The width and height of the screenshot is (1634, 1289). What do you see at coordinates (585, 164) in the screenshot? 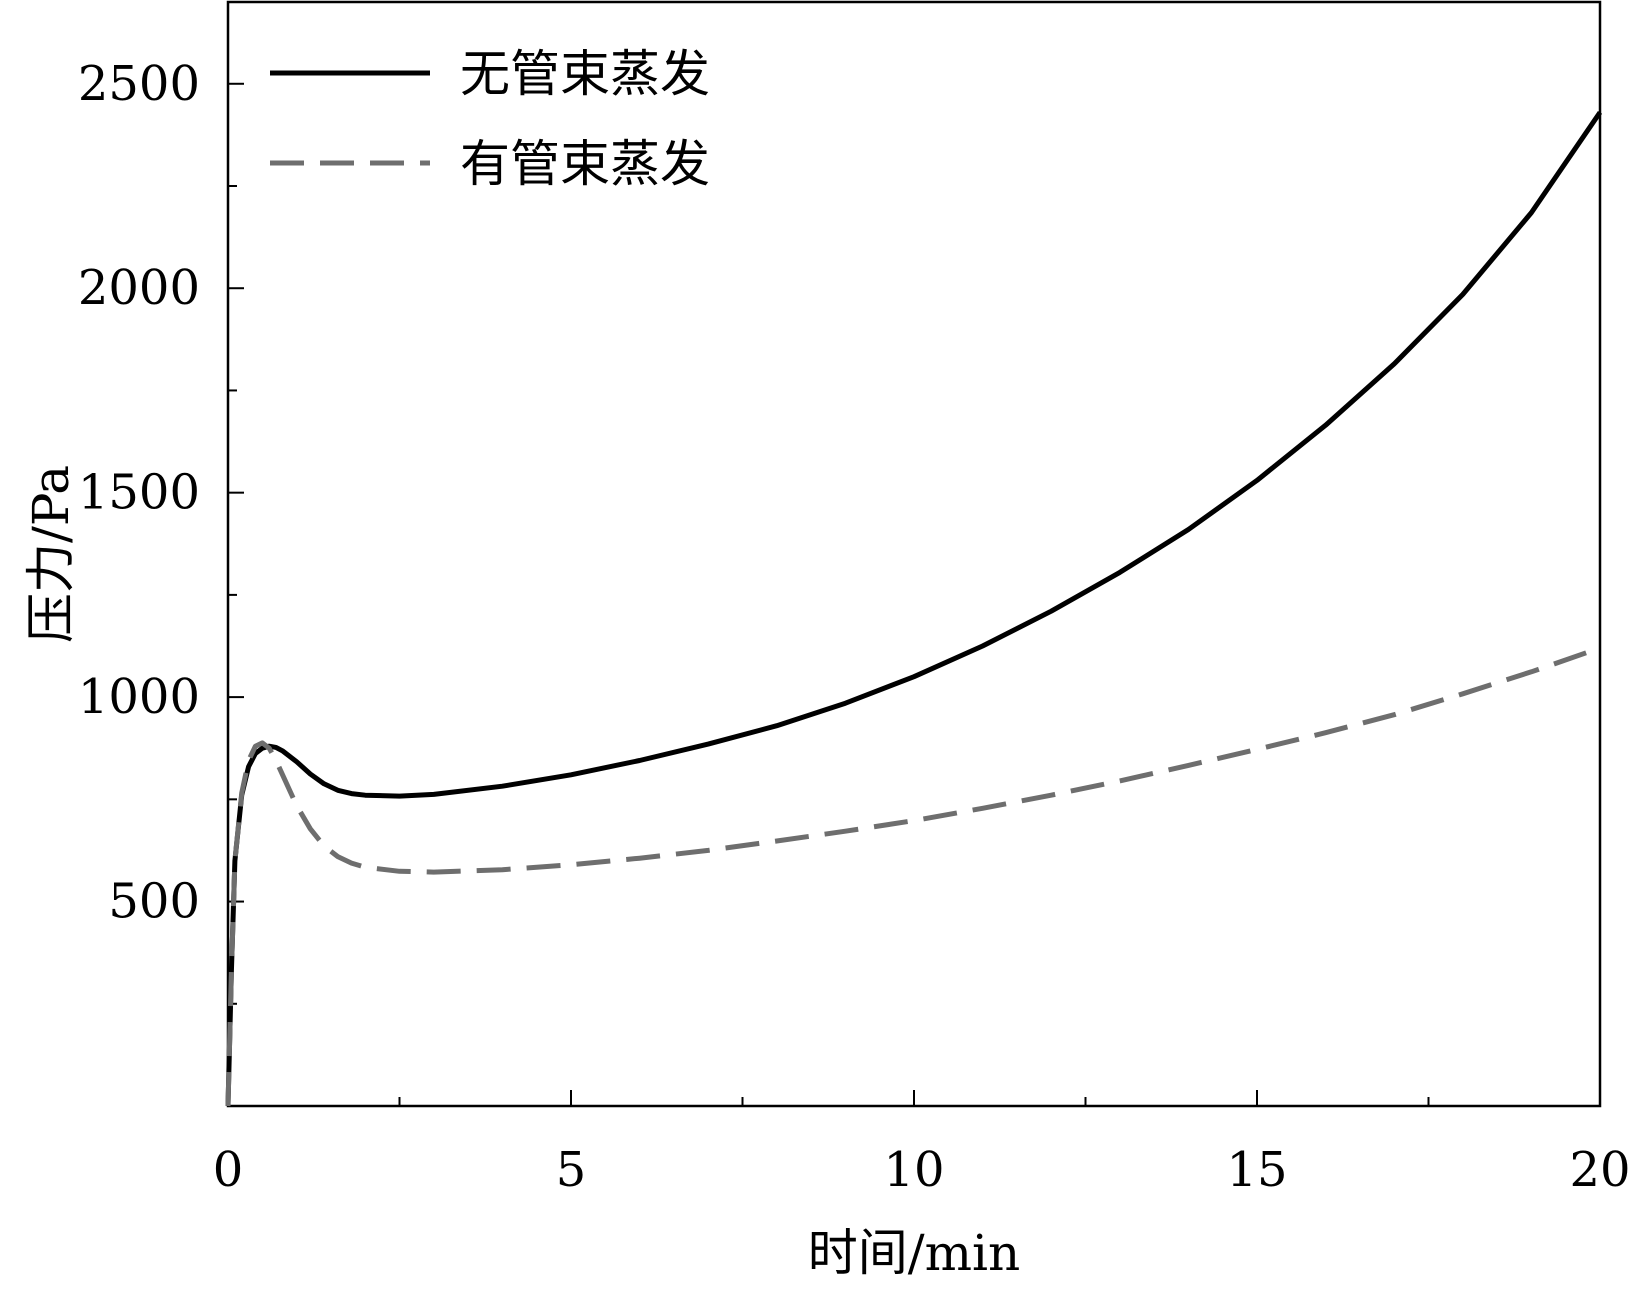
I see `legend-label: 有管束蒸发` at bounding box center [585, 164].